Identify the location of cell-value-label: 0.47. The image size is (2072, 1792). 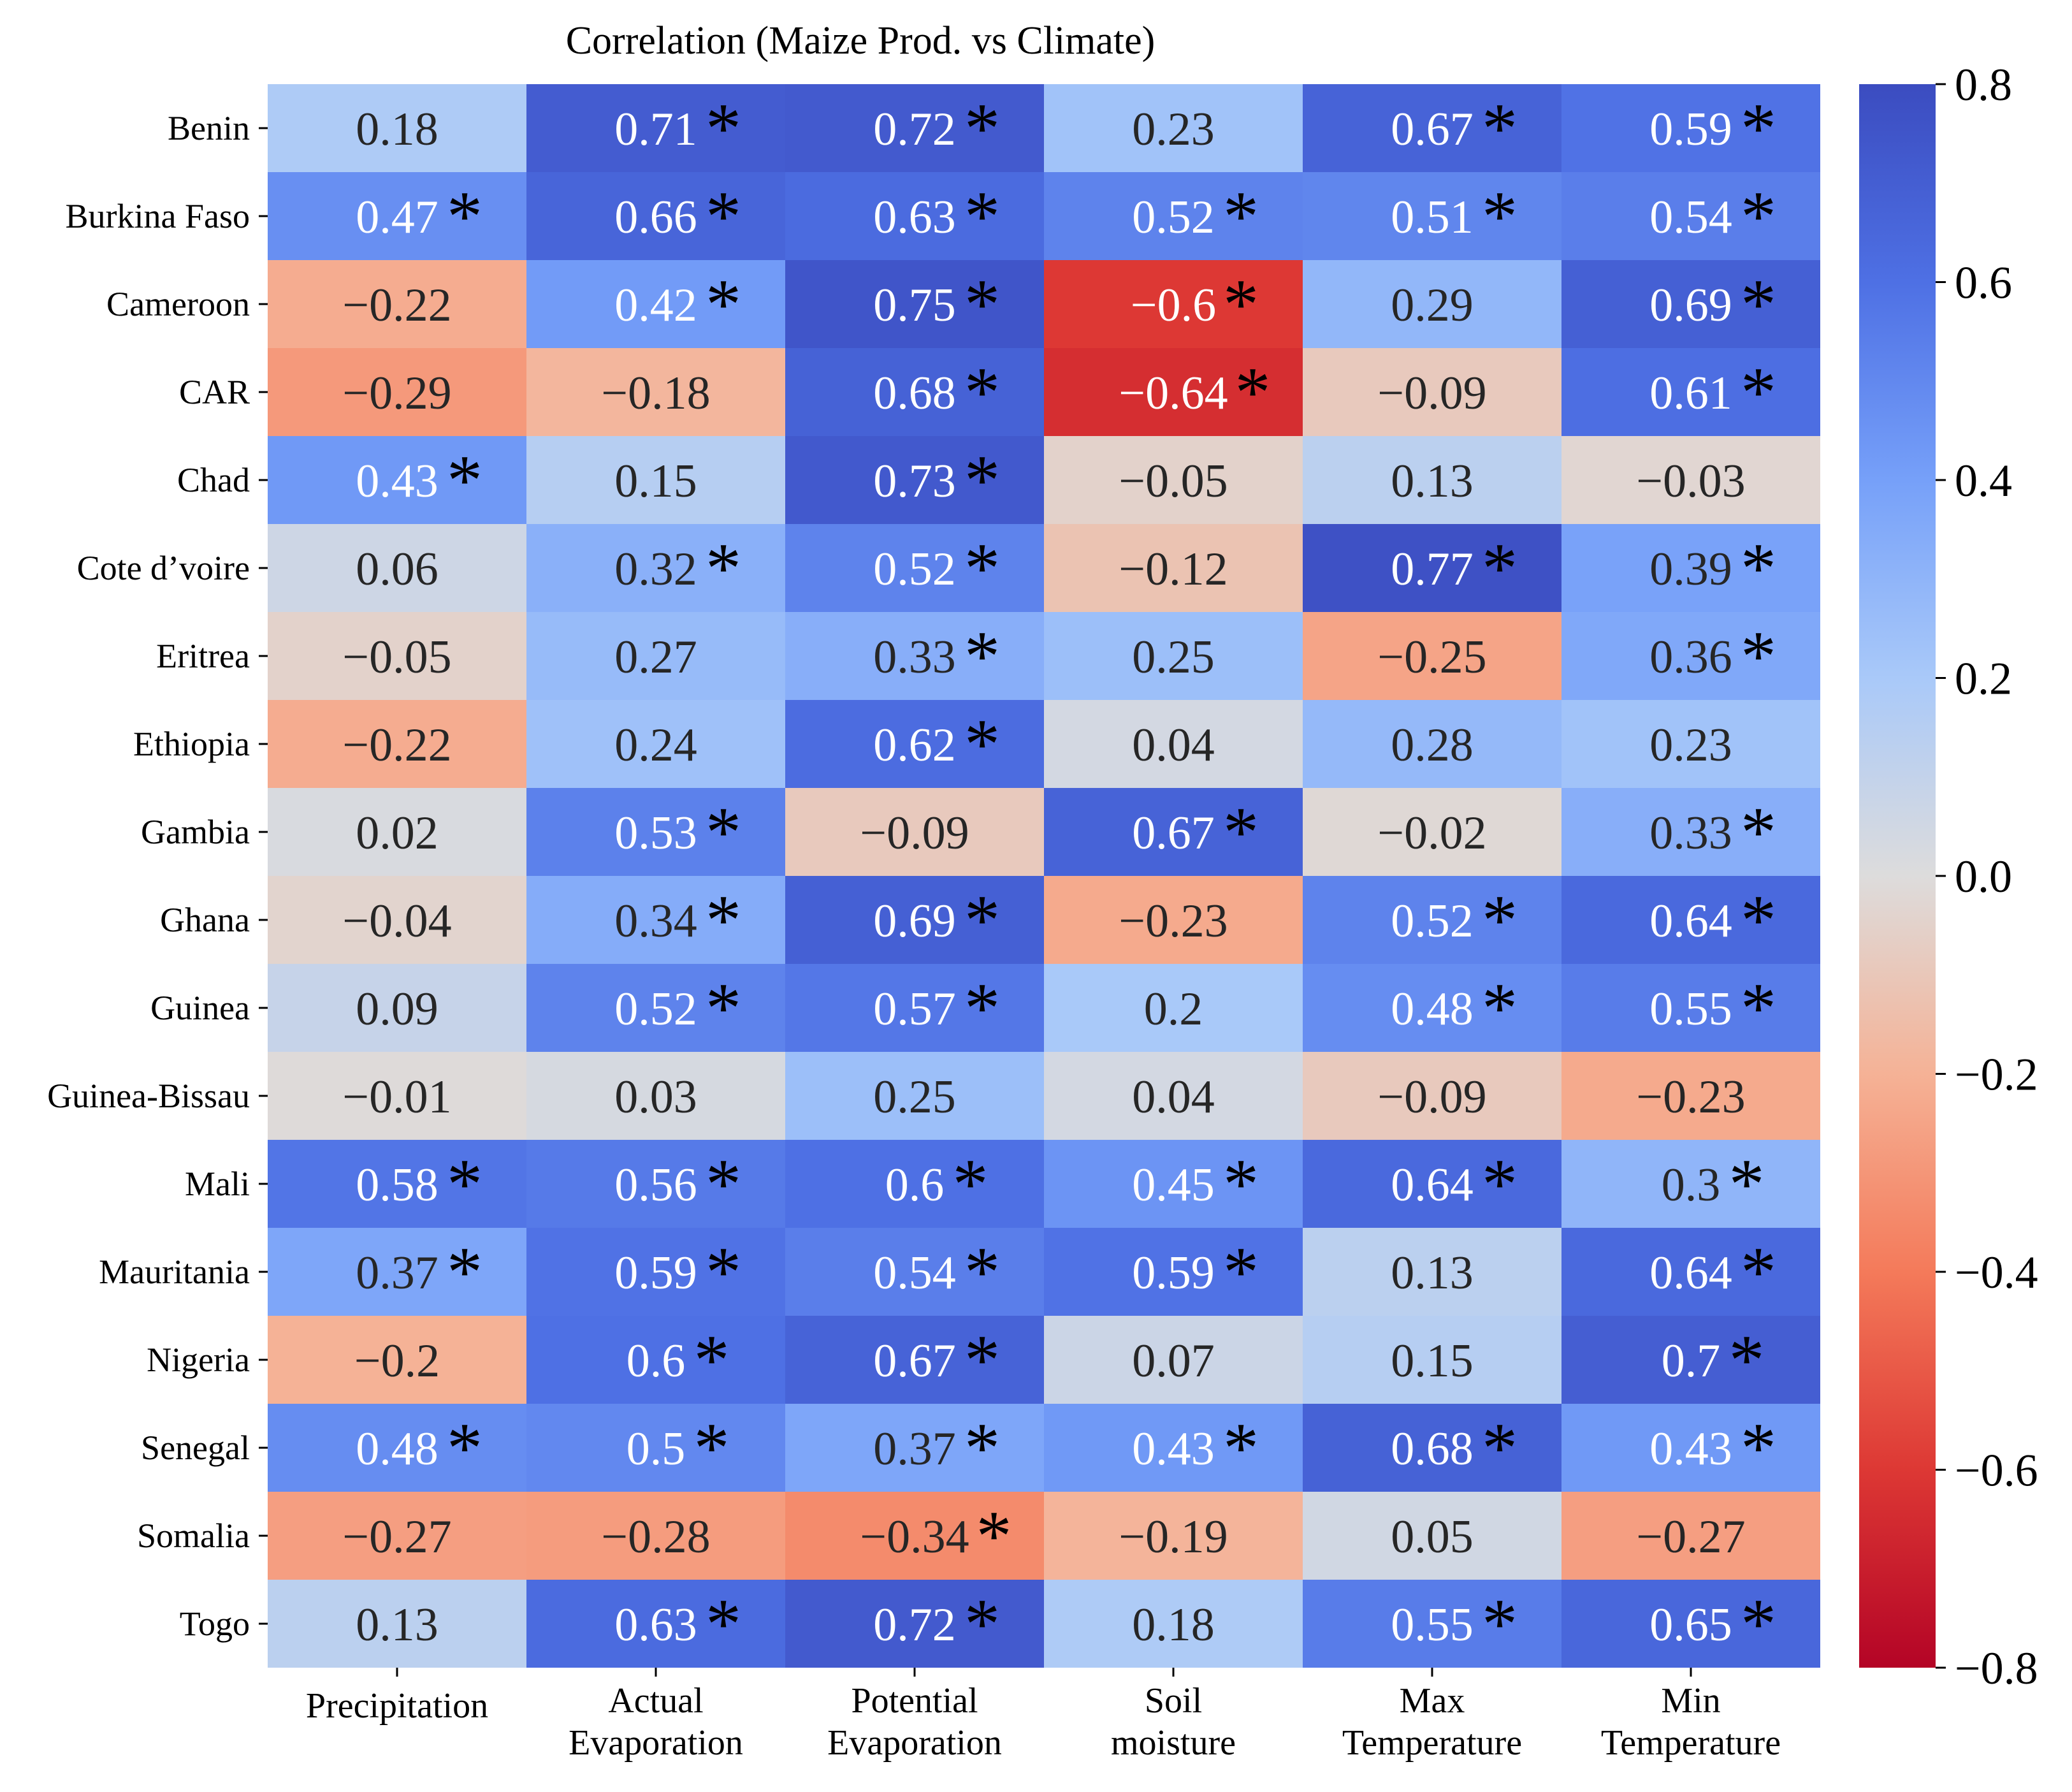
(397, 217).